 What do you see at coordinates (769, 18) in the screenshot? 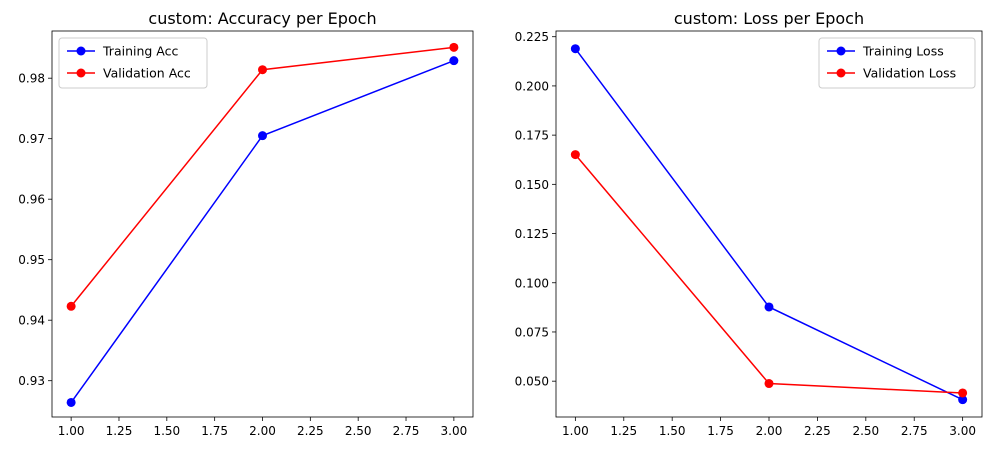
I see `chart-title: custom: Loss per Epoch` at bounding box center [769, 18].